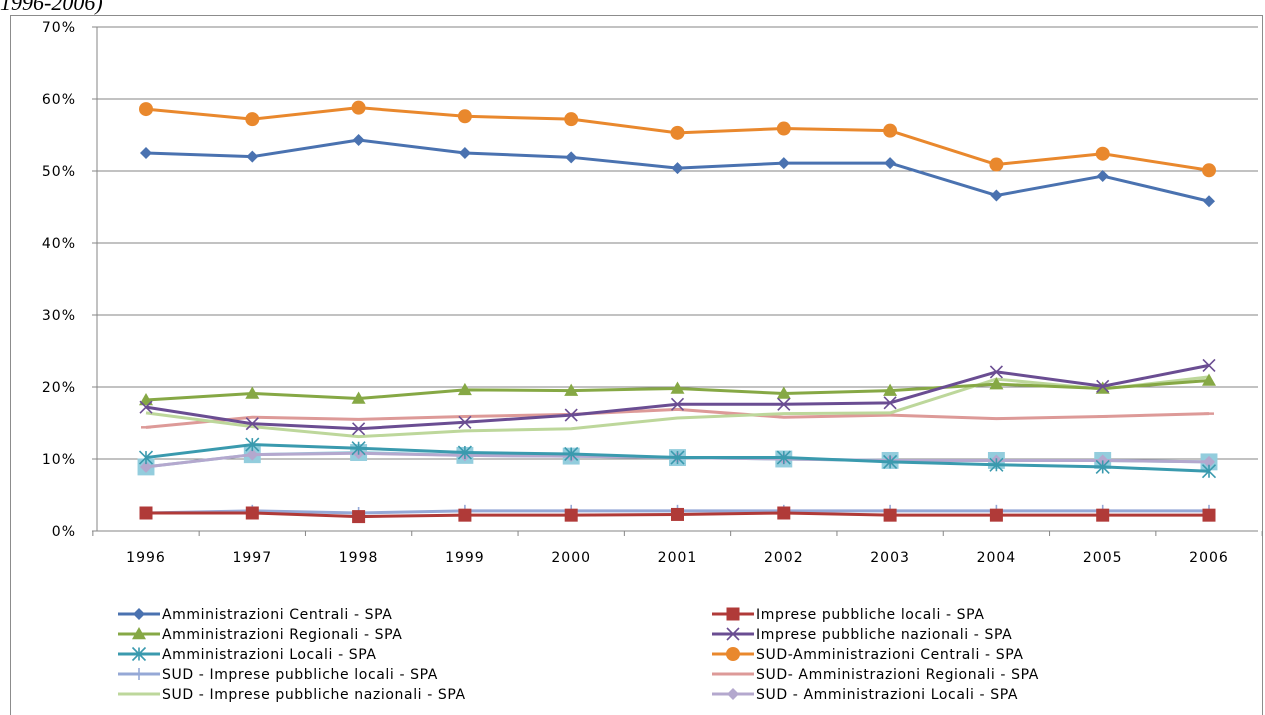 This screenshot has width=1265, height=715. I want to click on y-tick-label: 30%, so click(59, 316).